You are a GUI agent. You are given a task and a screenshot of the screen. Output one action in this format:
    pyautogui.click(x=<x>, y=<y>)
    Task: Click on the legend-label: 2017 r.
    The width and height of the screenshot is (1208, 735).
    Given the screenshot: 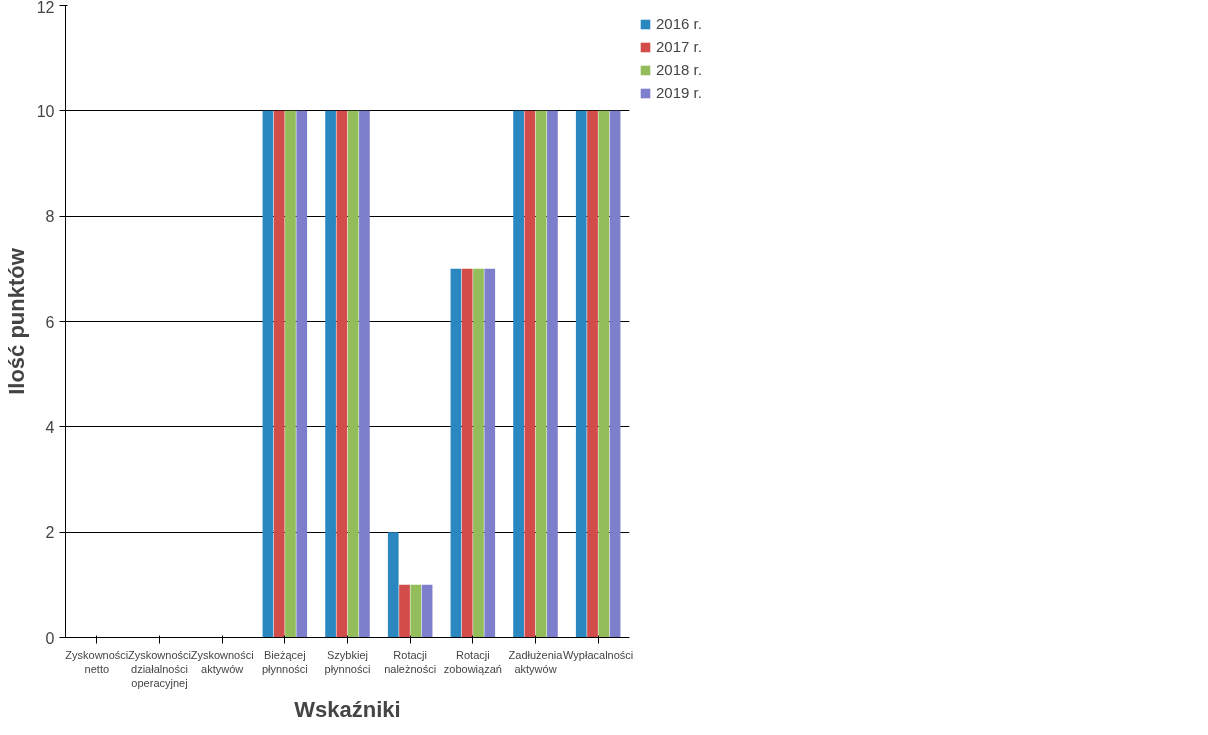 What is the action you would take?
    pyautogui.click(x=679, y=46)
    